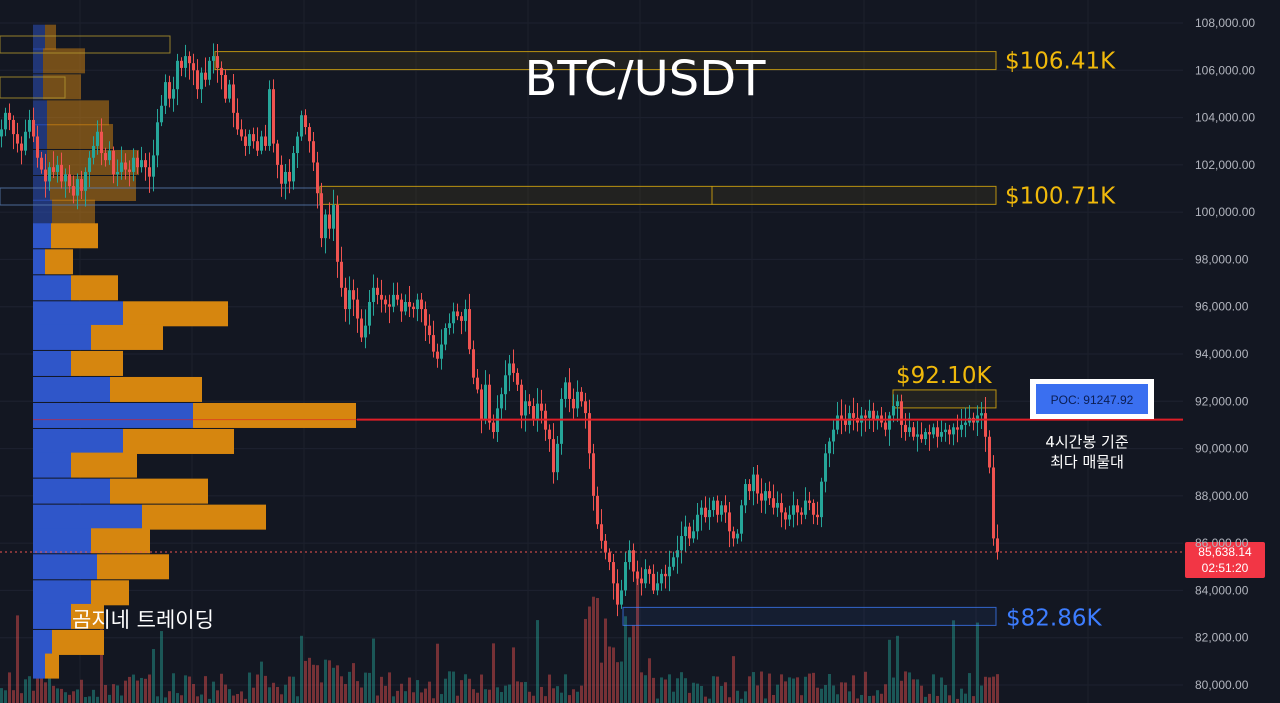 The image size is (1280, 703). What do you see at coordinates (1092, 400) in the screenshot?
I see `poc-label: POC: 91247.92` at bounding box center [1092, 400].